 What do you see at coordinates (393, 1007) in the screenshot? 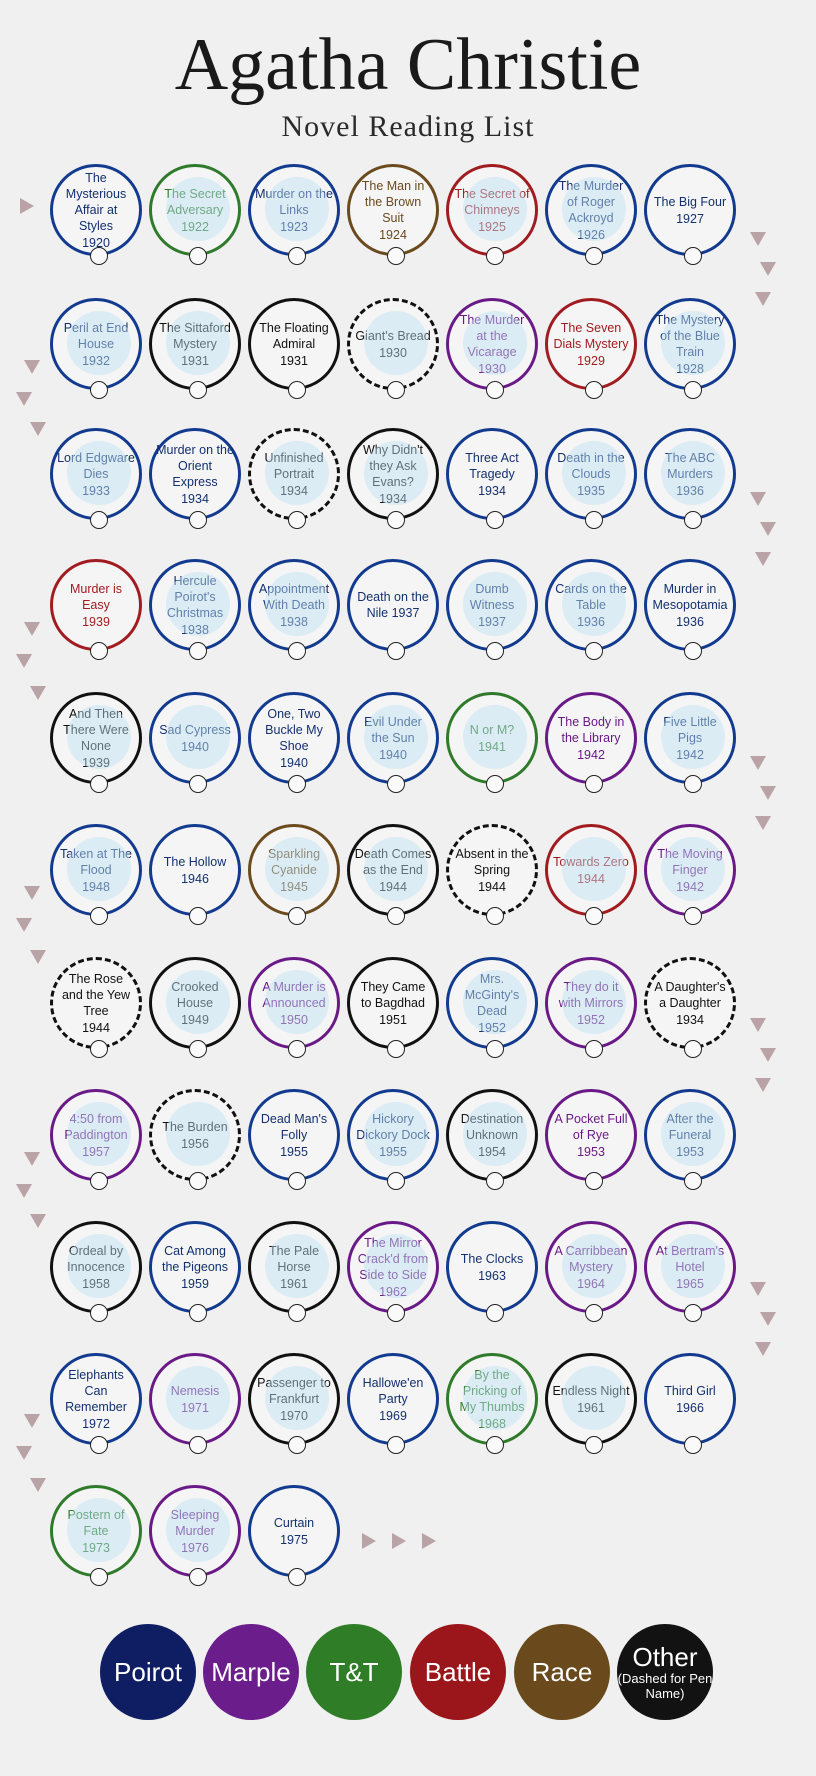
I see `book-circle: They Came to Bagdhad 1951` at bounding box center [393, 1007].